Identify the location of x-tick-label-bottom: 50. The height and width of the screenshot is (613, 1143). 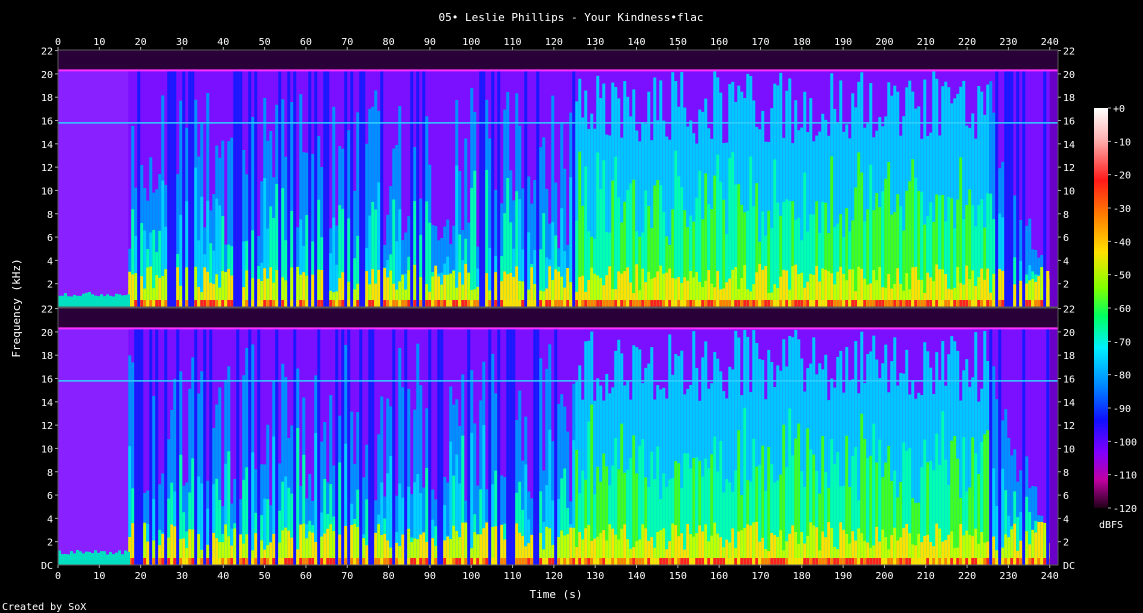
(265, 576).